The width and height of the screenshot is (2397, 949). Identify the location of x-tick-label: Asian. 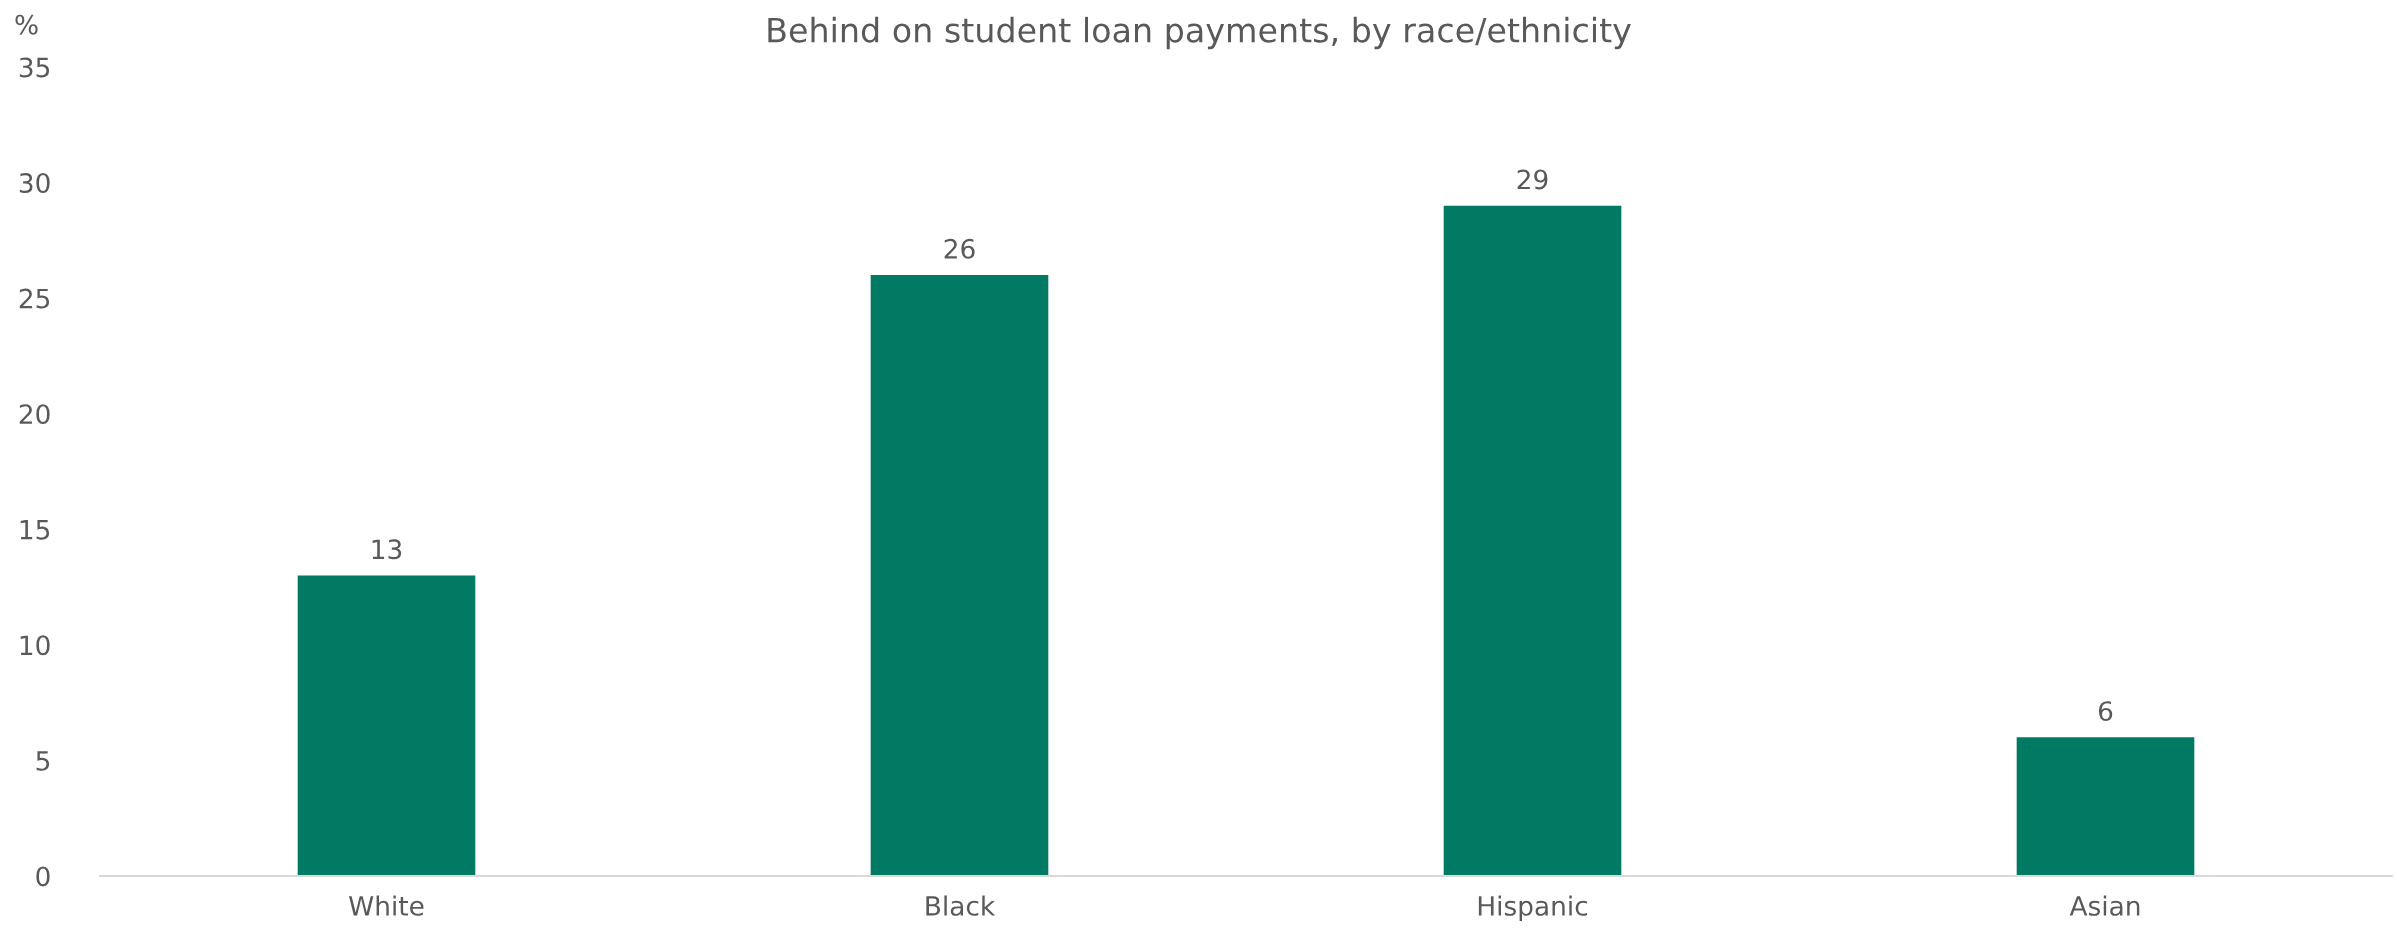
(2104, 905).